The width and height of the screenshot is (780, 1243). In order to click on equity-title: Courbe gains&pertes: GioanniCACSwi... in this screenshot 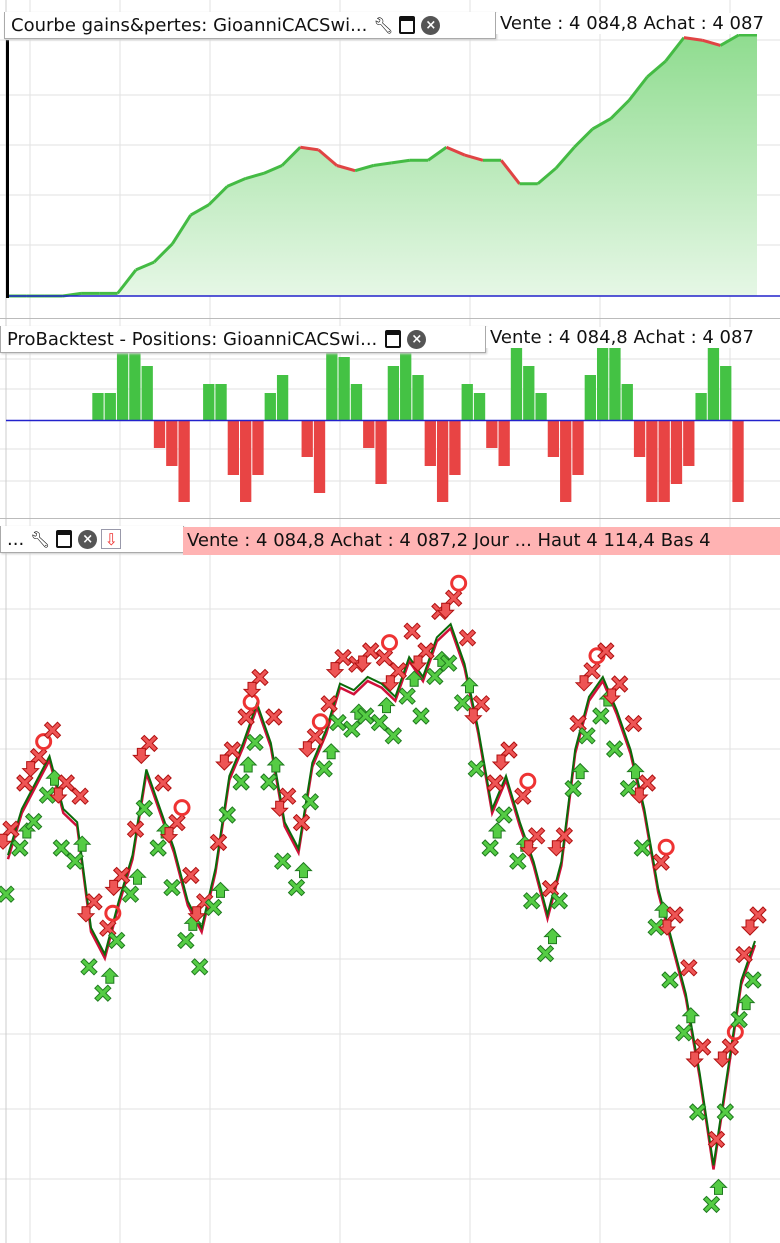, I will do `click(189, 25)`.